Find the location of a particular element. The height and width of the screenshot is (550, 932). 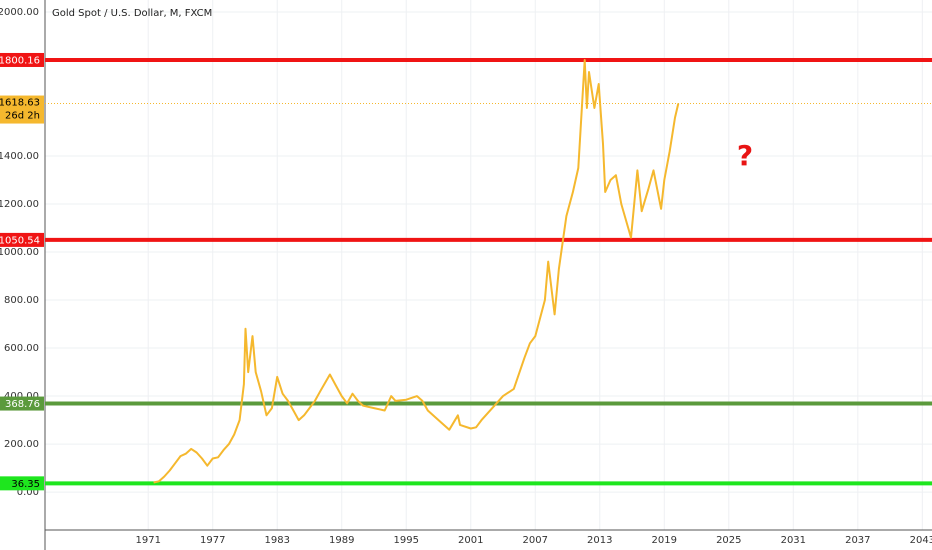

y-tick-label: 800.00 is located at coordinates (21, 300).